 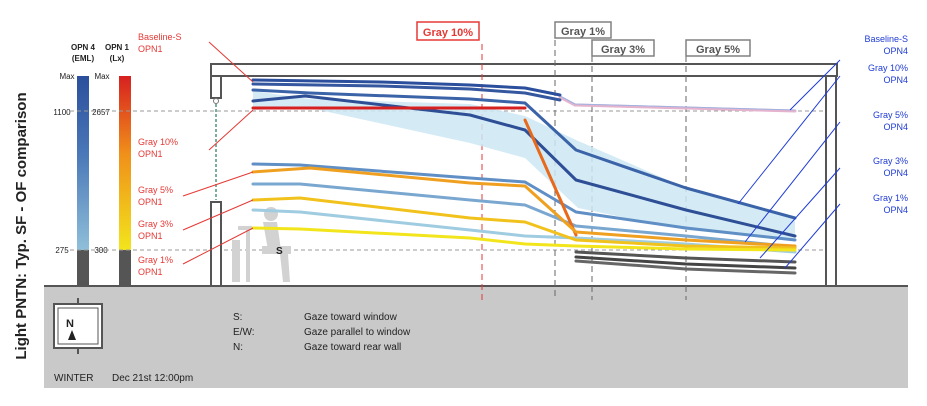 What do you see at coordinates (550, 177) in the screenshot?
I see `curve-gray10-opn1` at bounding box center [550, 177].